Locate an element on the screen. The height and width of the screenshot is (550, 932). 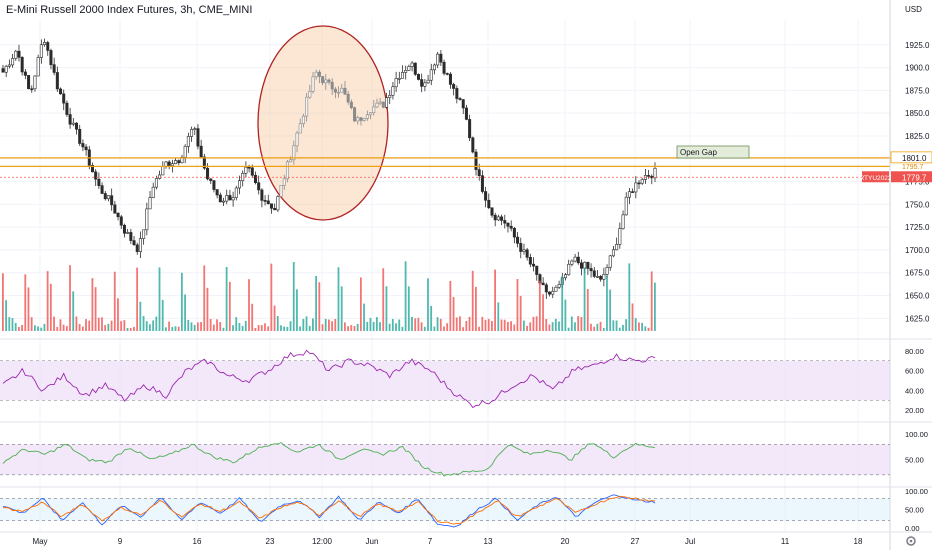
price-tick-label: 1825.0 is located at coordinates (917, 136).